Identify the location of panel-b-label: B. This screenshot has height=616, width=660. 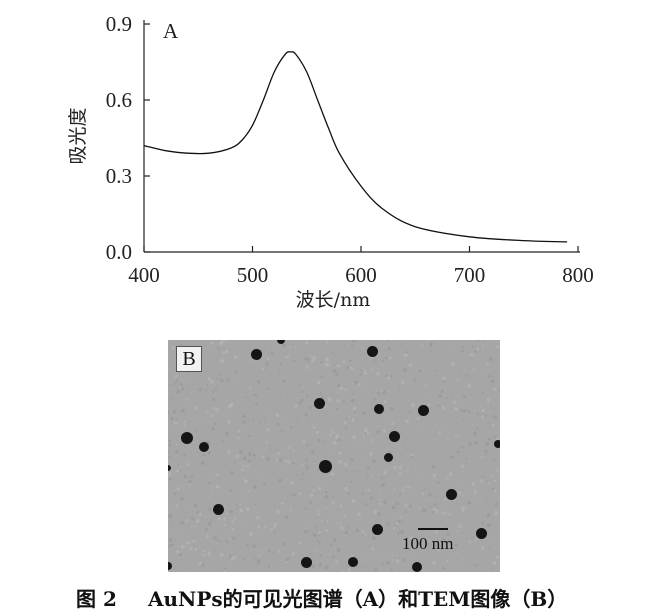
(189, 359).